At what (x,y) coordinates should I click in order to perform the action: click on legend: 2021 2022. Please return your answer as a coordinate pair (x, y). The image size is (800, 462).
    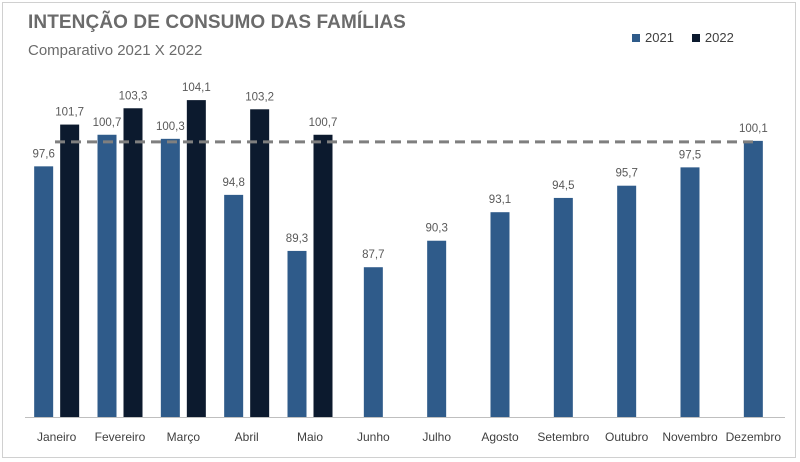
    Looking at the image, I should click on (692, 37).